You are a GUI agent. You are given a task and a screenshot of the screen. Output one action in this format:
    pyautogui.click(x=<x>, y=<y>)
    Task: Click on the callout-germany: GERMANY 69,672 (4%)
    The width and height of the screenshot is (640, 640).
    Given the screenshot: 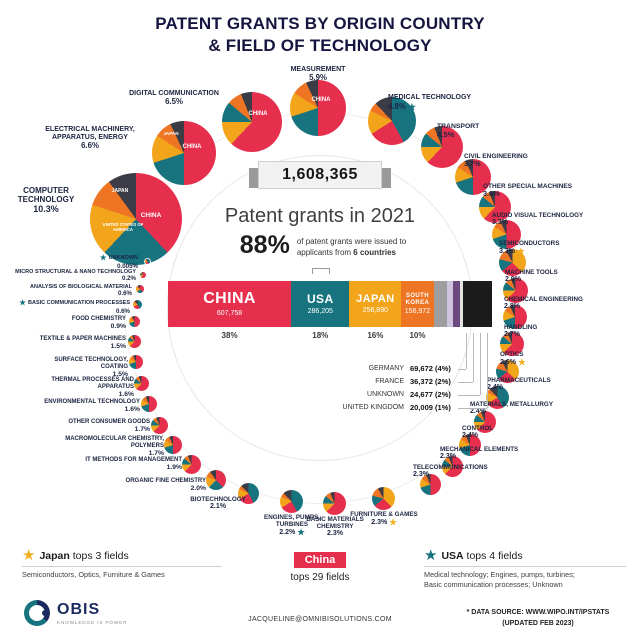 What is the action you would take?
    pyautogui.click(x=409, y=368)
    